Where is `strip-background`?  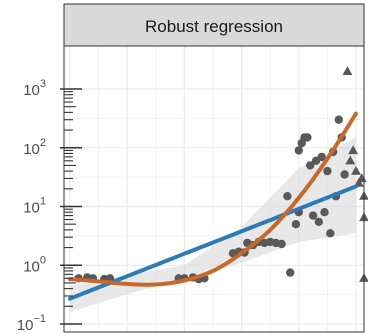 strip-background is located at coordinates (214, 25).